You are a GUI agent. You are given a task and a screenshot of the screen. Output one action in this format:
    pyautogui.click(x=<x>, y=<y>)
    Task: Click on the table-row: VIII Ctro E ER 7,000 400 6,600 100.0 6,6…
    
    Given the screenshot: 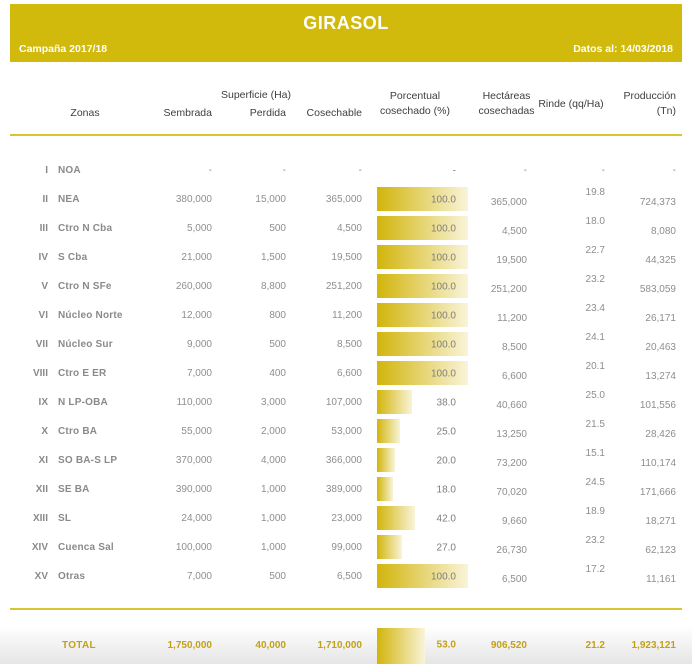 What is the action you would take?
    pyautogui.click(x=348, y=373)
    